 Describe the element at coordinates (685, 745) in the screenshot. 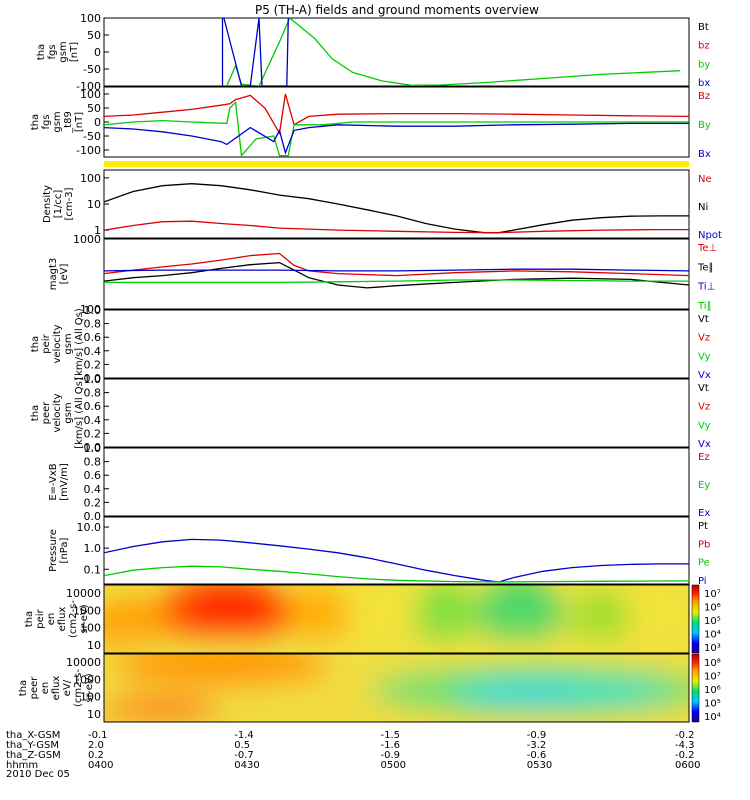

I see `ephemeris-value: -4.3` at that location.